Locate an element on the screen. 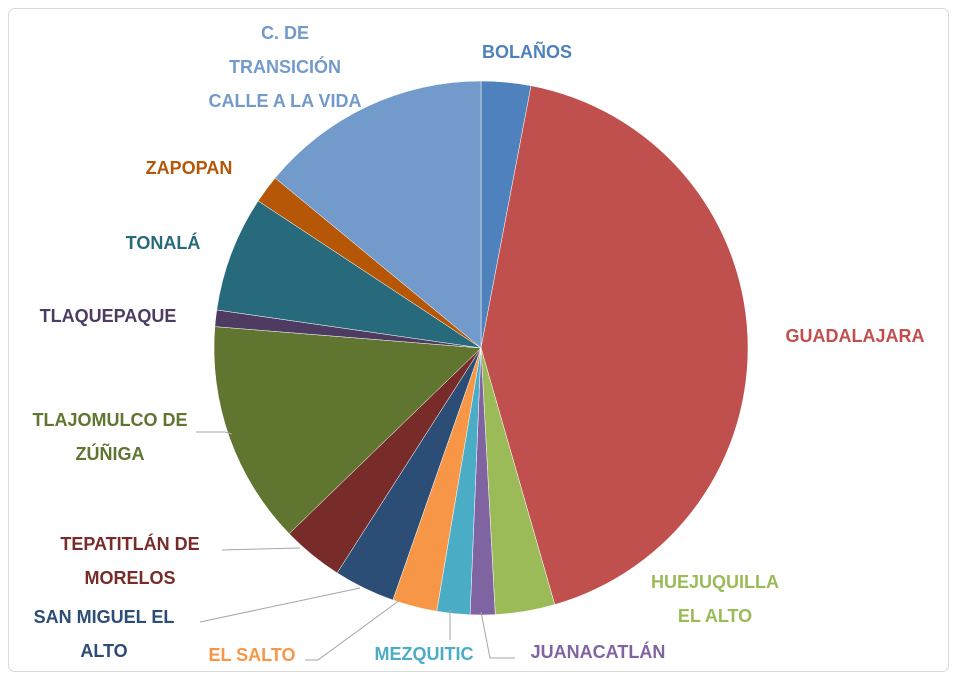 The width and height of the screenshot is (957, 680). slice-label: ZAPOPAN is located at coordinates (189, 168).